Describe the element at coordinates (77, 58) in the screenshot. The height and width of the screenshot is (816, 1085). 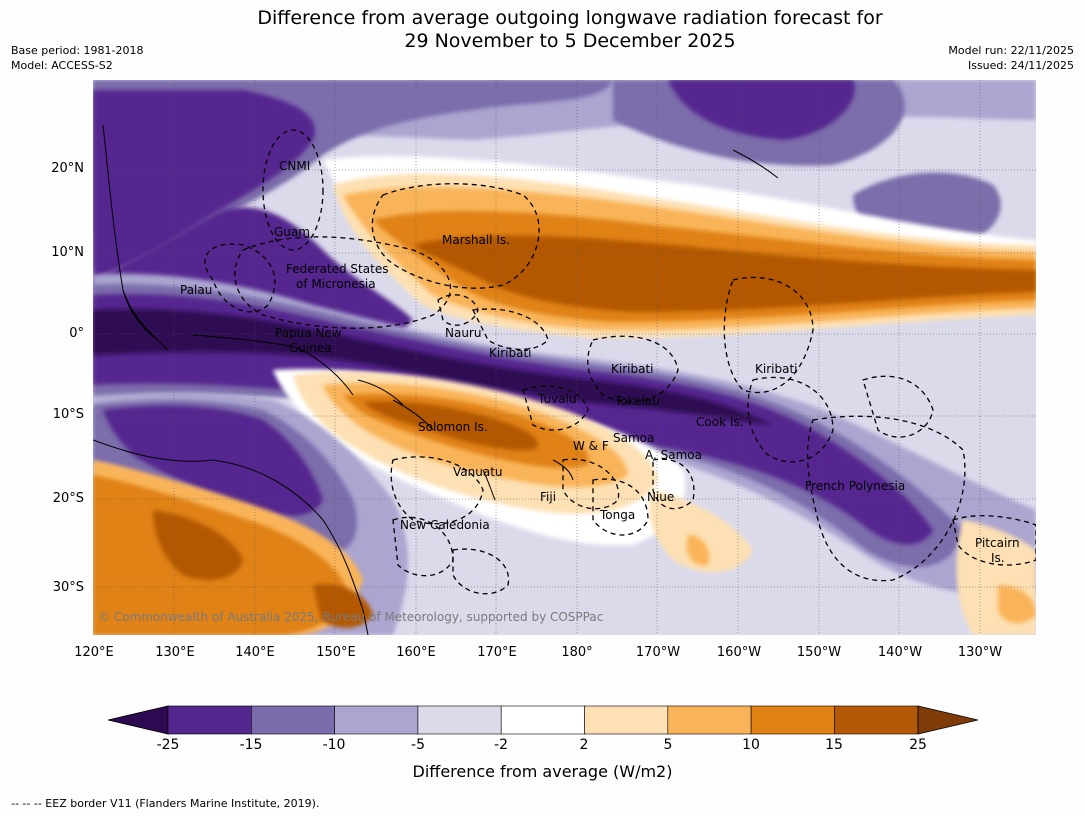
I see `meta-left: Base period: 1981-2018 Model: ACCESS-S2` at that location.